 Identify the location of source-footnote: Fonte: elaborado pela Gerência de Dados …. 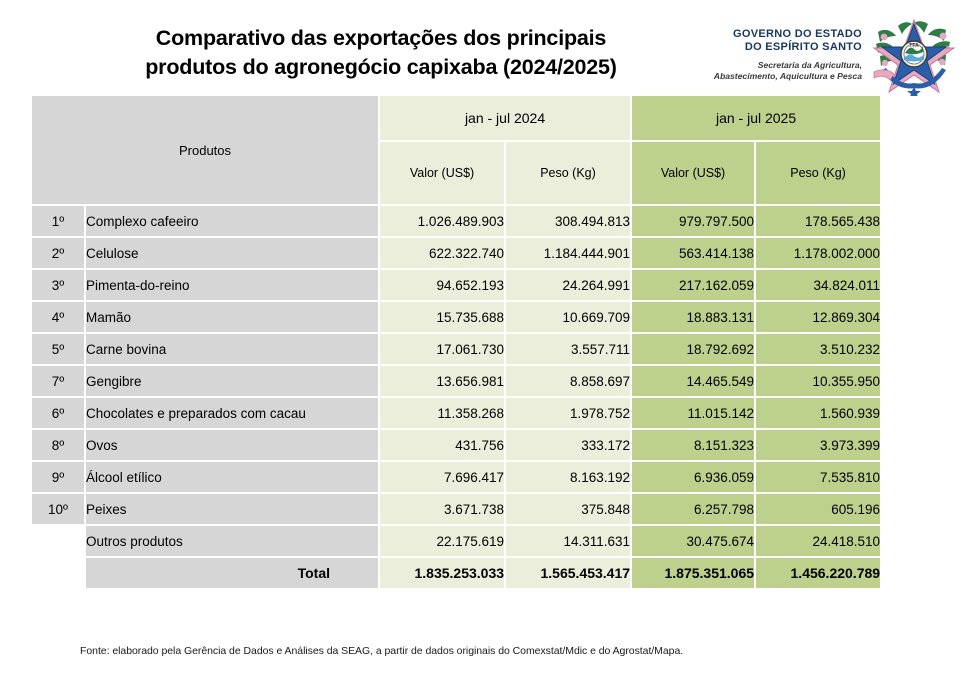
(382, 651).